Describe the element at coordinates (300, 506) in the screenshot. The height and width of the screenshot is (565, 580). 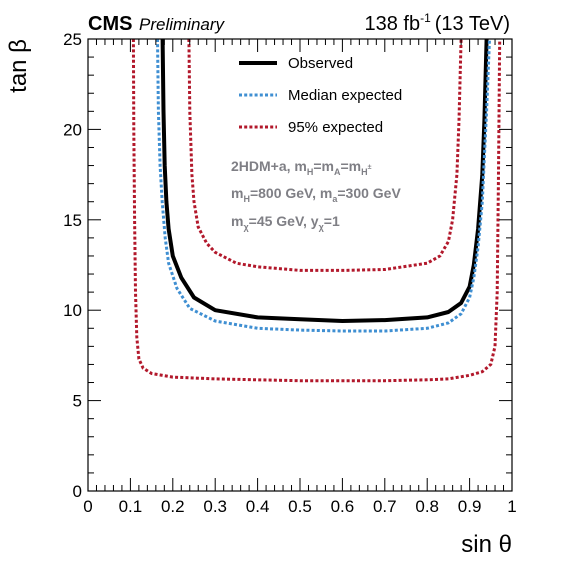
I see `x-tick-label: 0.5` at that location.